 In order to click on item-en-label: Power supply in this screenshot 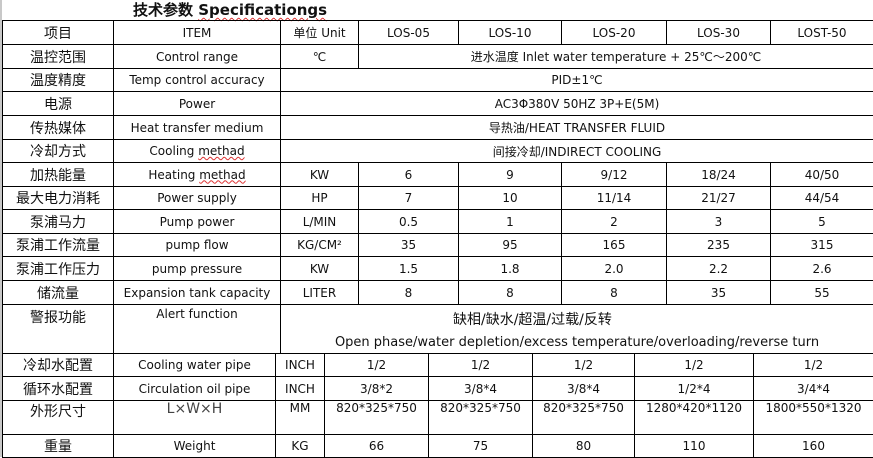, I will do `click(197, 198)`.